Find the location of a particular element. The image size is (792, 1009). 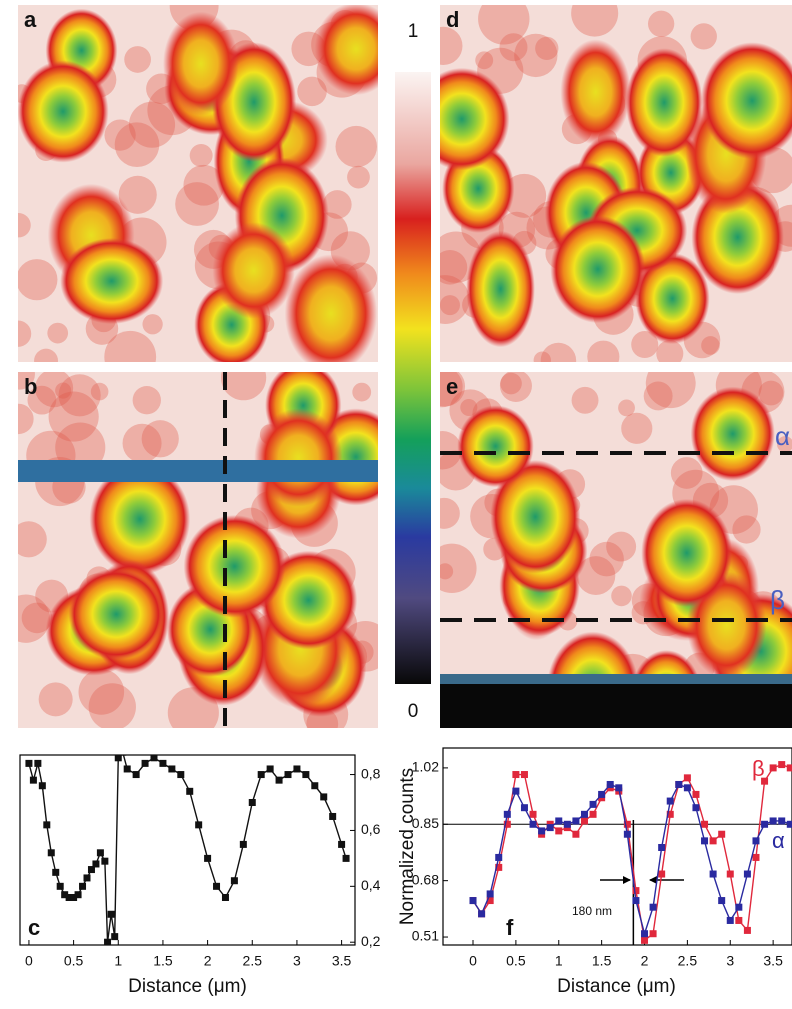

arrow-head is located at coordinates (653, 880).